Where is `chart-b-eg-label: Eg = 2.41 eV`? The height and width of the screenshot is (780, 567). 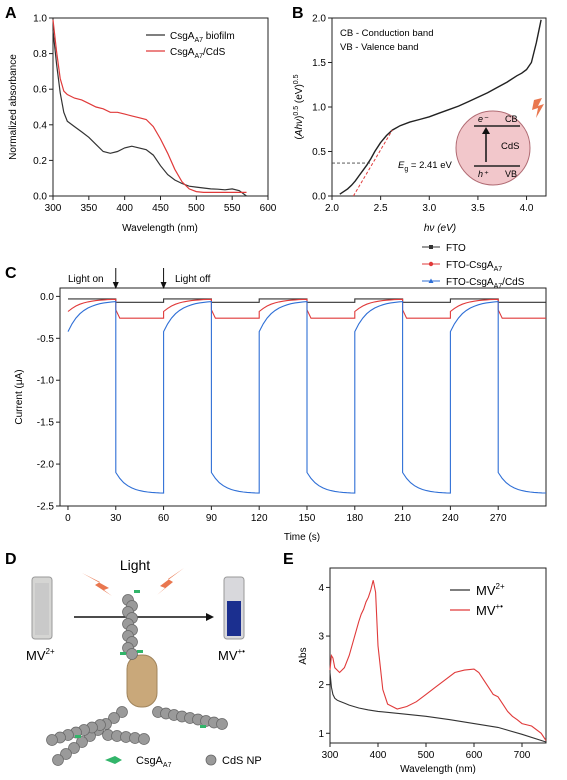
chart-b-eg-label: Eg = 2.41 eV is located at coordinates (425, 166).